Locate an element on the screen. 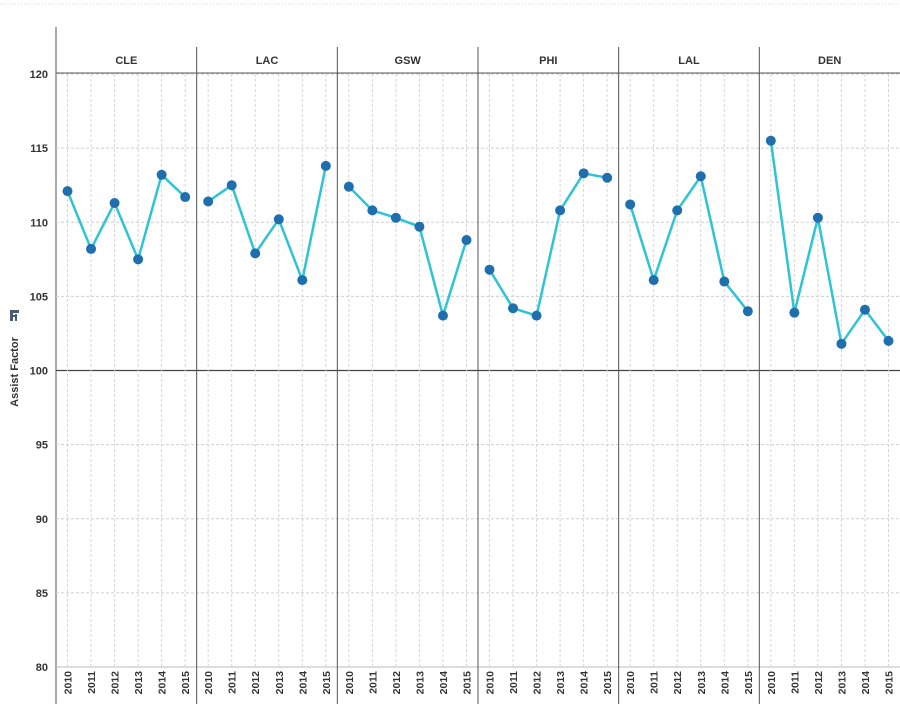 Image resolution: width=900 pixels, height=723 pixels. data-point-den-2011 is located at coordinates (794, 312).